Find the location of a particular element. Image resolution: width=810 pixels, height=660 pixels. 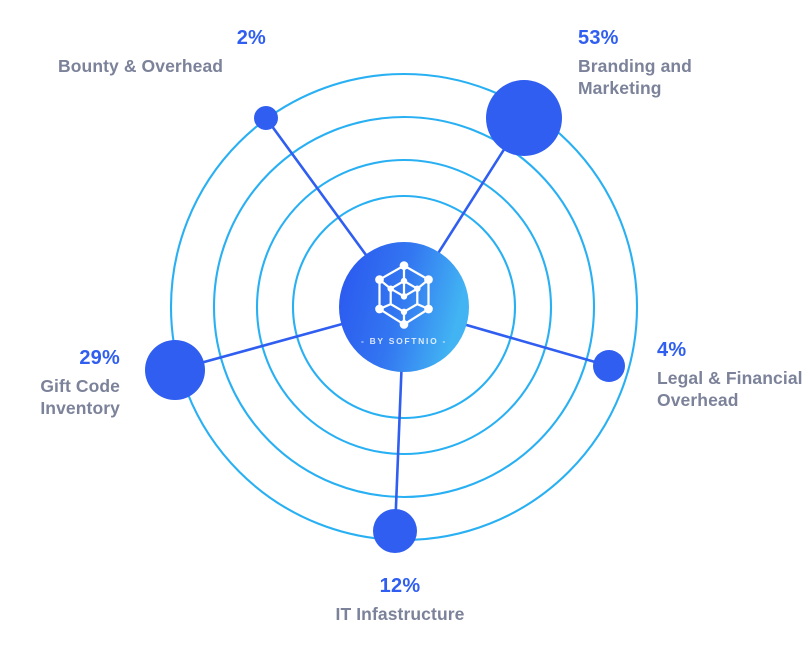

node-bounty is located at coordinates (266, 118).